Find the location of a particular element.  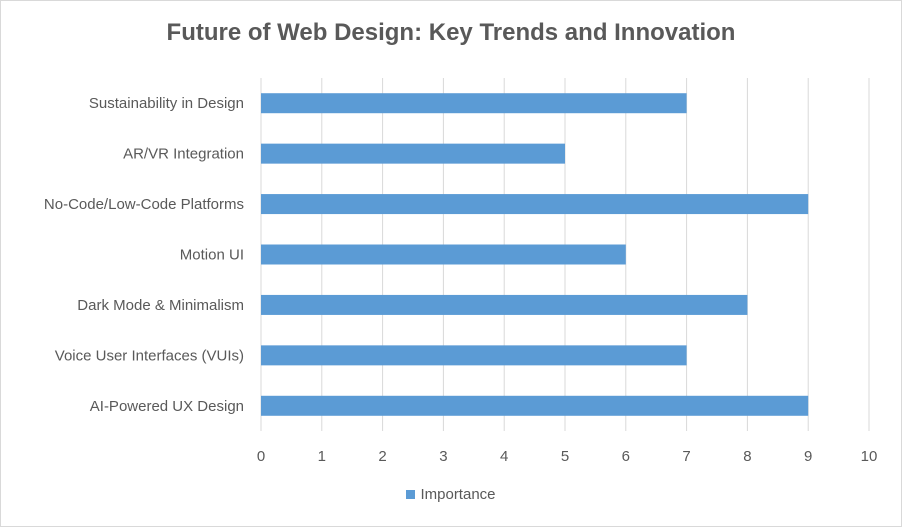

category-label: AI-Powered UX Design is located at coordinates (167, 406).